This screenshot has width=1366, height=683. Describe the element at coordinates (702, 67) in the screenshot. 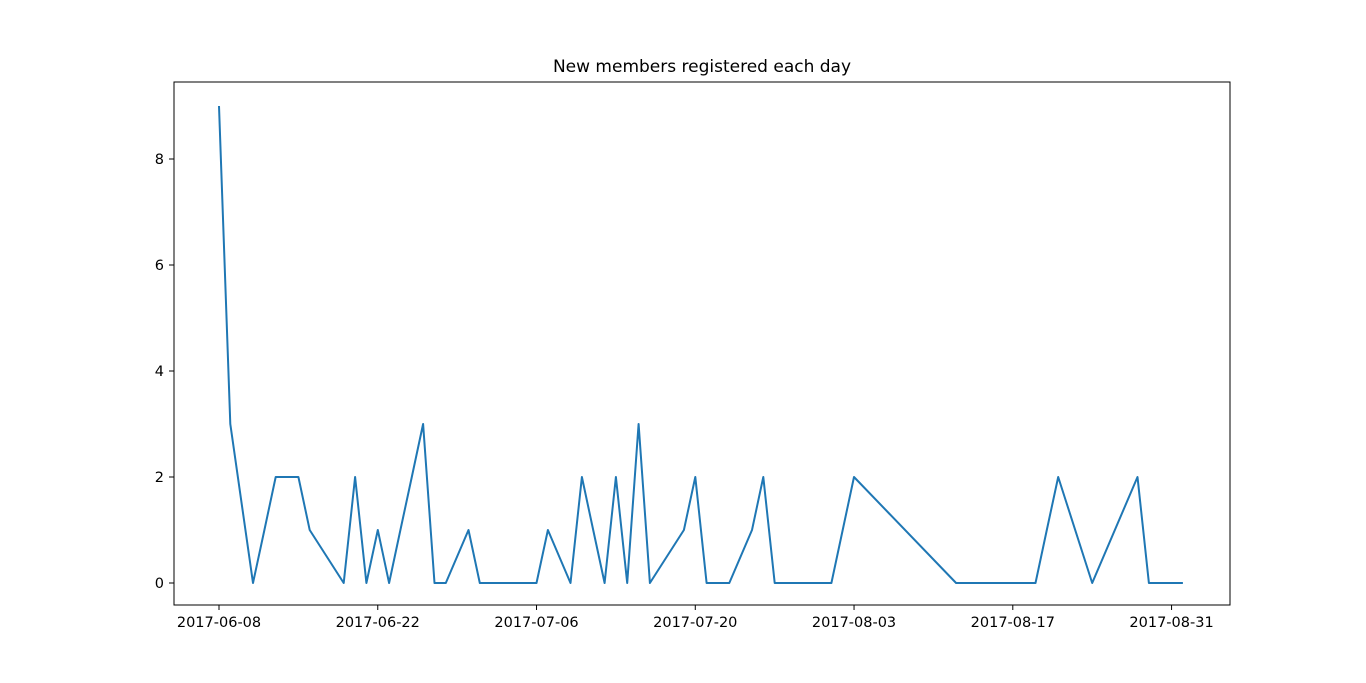

I see `chart-title: New members registered each day` at that location.